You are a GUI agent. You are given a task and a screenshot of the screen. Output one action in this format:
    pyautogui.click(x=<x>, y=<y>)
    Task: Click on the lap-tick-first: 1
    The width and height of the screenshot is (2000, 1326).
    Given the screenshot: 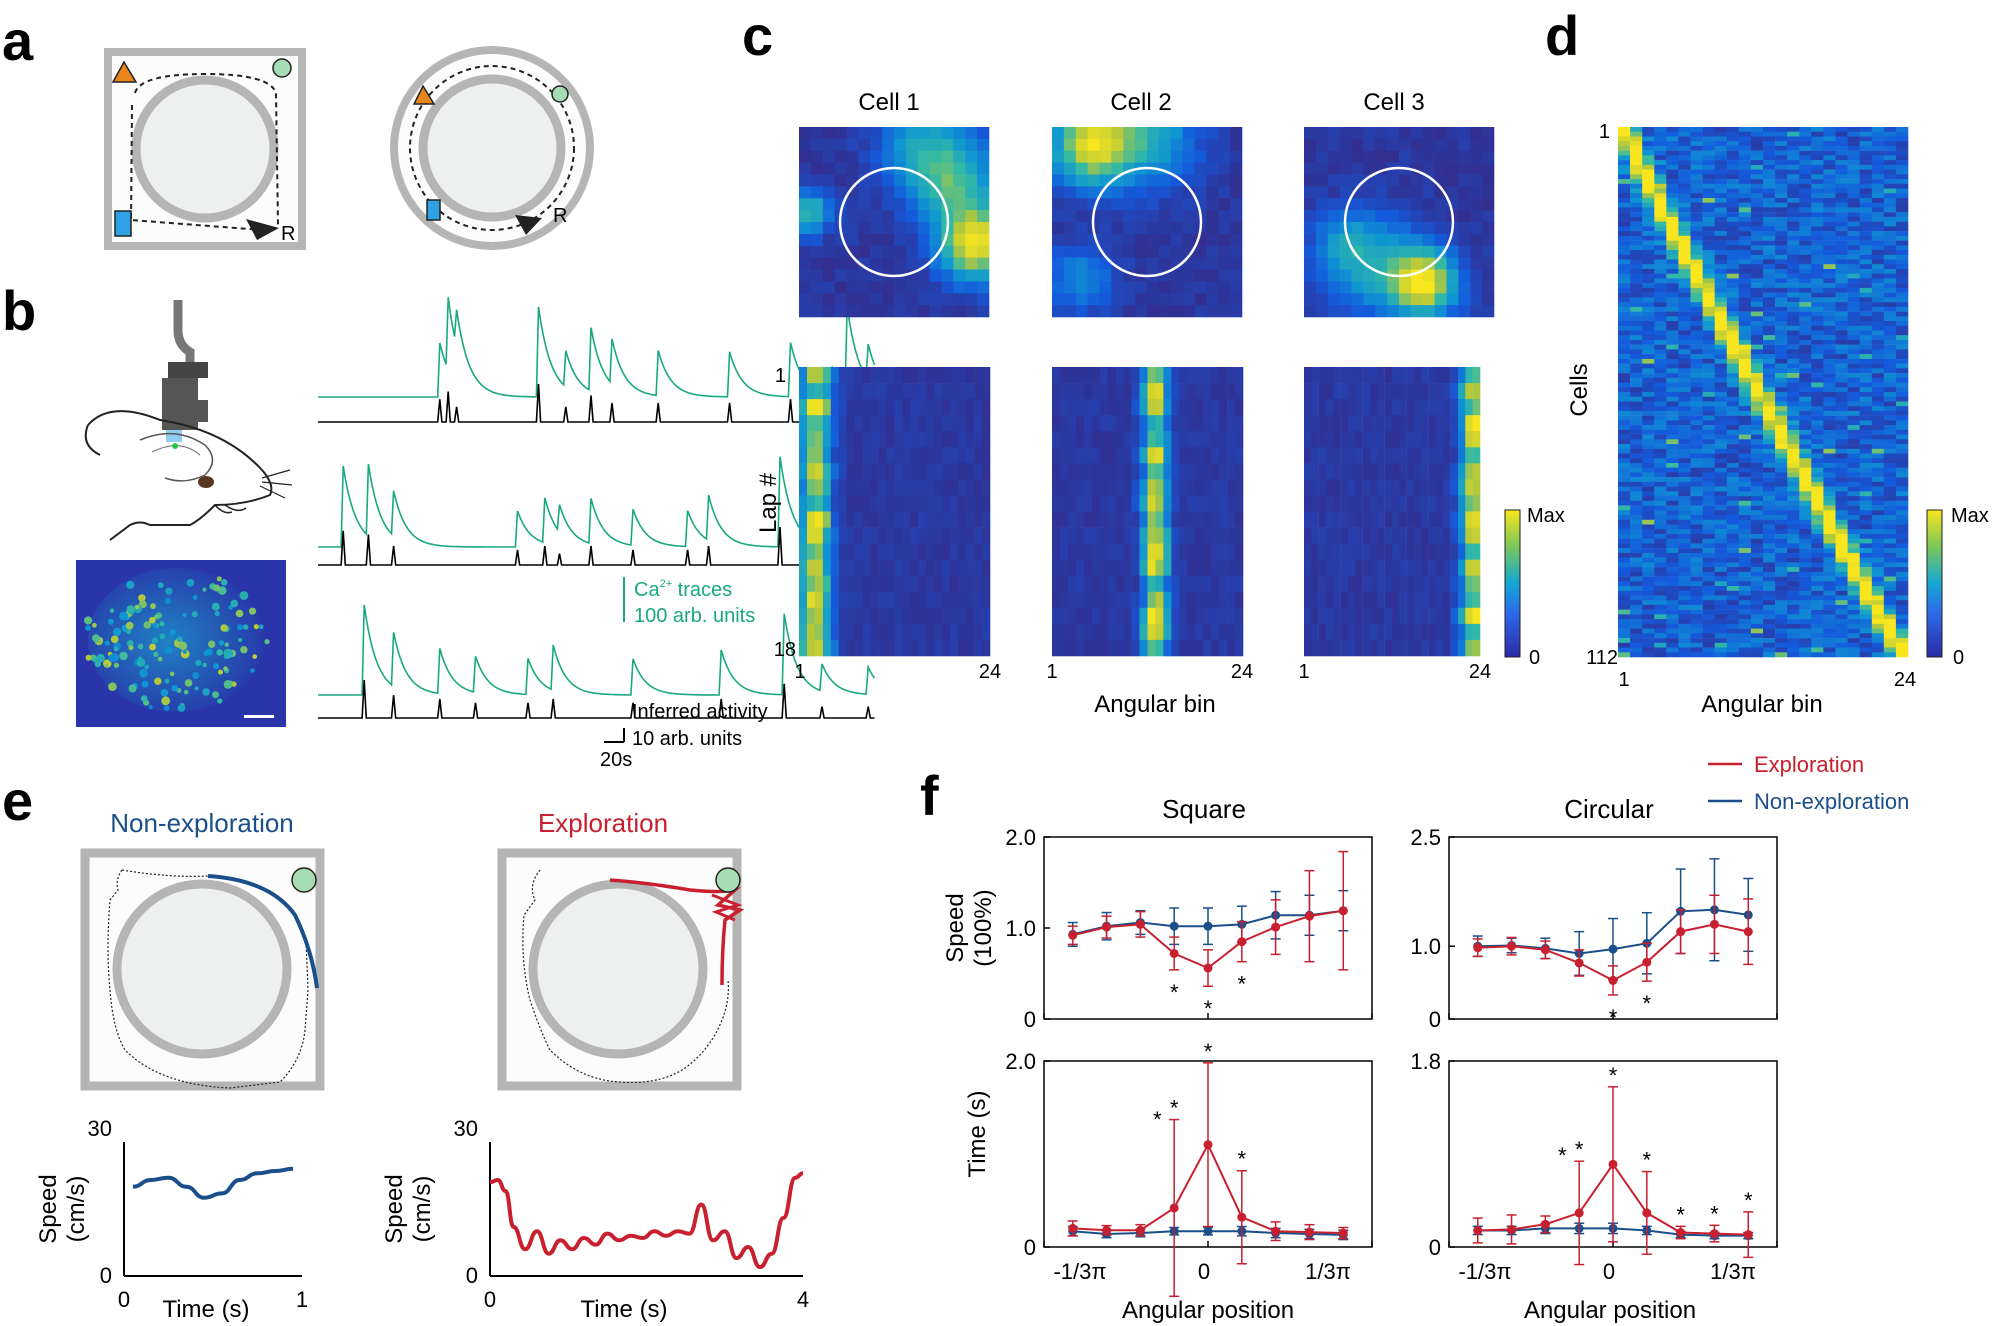 What is the action you would take?
    pyautogui.click(x=780, y=376)
    